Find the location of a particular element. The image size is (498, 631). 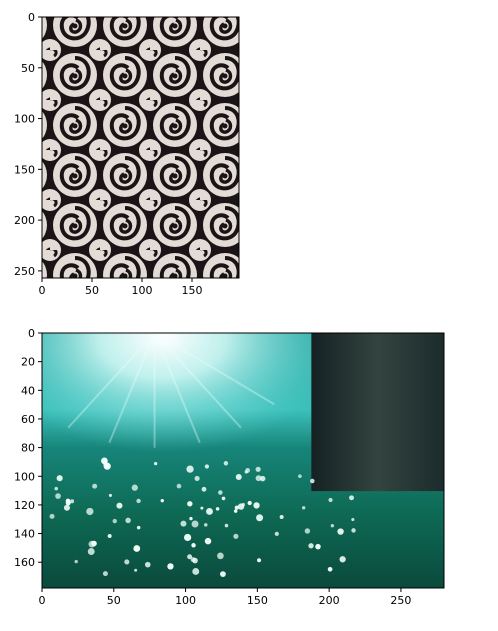

y-tick-label: 40 is located at coordinates (28, 390).